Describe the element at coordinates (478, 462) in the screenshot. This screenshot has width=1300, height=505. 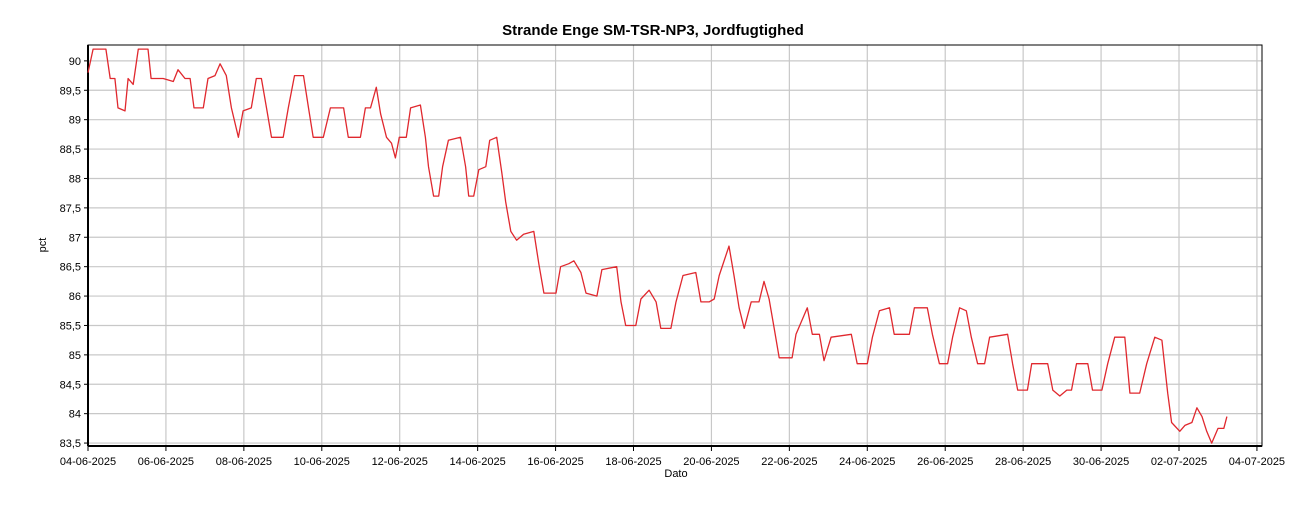
I see `x-tick-label: 14-06-2025` at that location.